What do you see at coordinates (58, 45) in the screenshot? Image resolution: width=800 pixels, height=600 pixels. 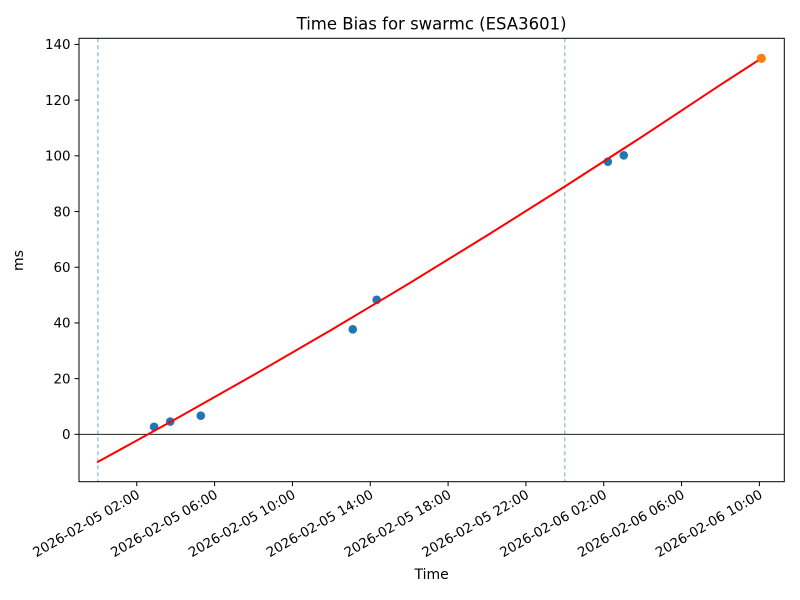 I see `y-tick-label: 140` at bounding box center [58, 45].